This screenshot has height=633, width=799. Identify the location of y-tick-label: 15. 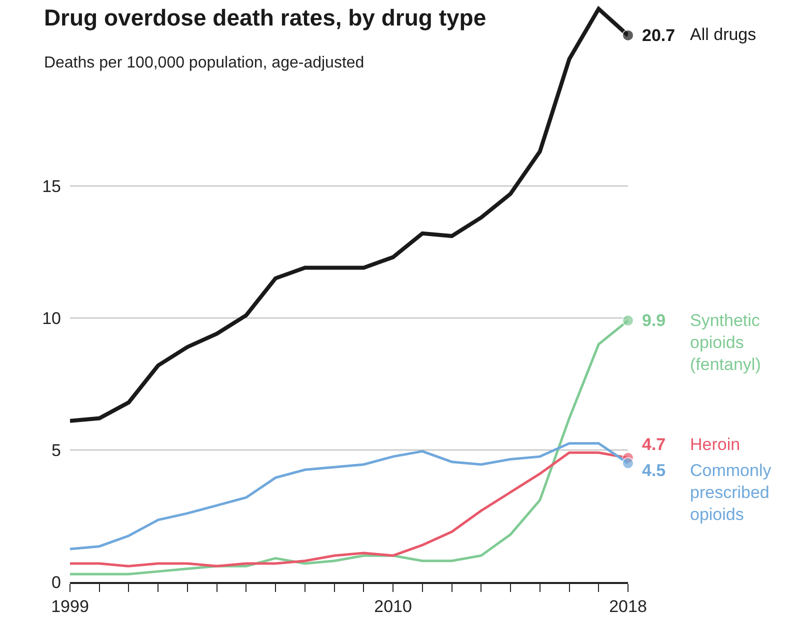
(51, 186).